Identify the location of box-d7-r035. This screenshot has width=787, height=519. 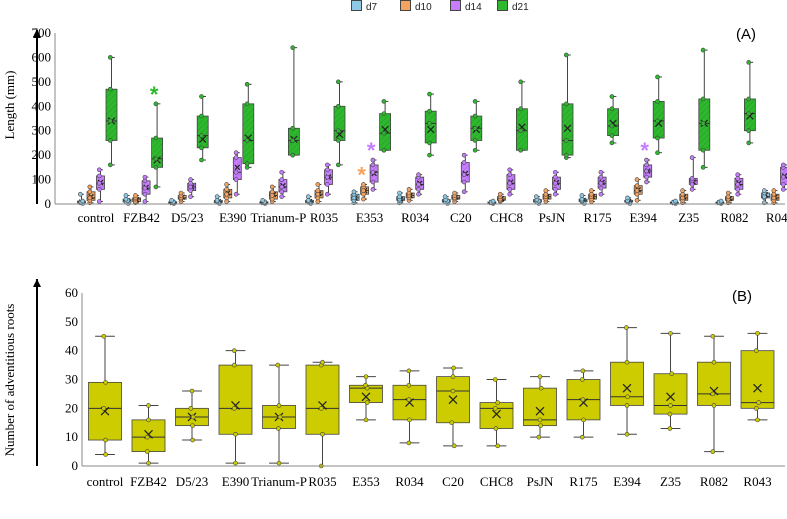
(309, 200).